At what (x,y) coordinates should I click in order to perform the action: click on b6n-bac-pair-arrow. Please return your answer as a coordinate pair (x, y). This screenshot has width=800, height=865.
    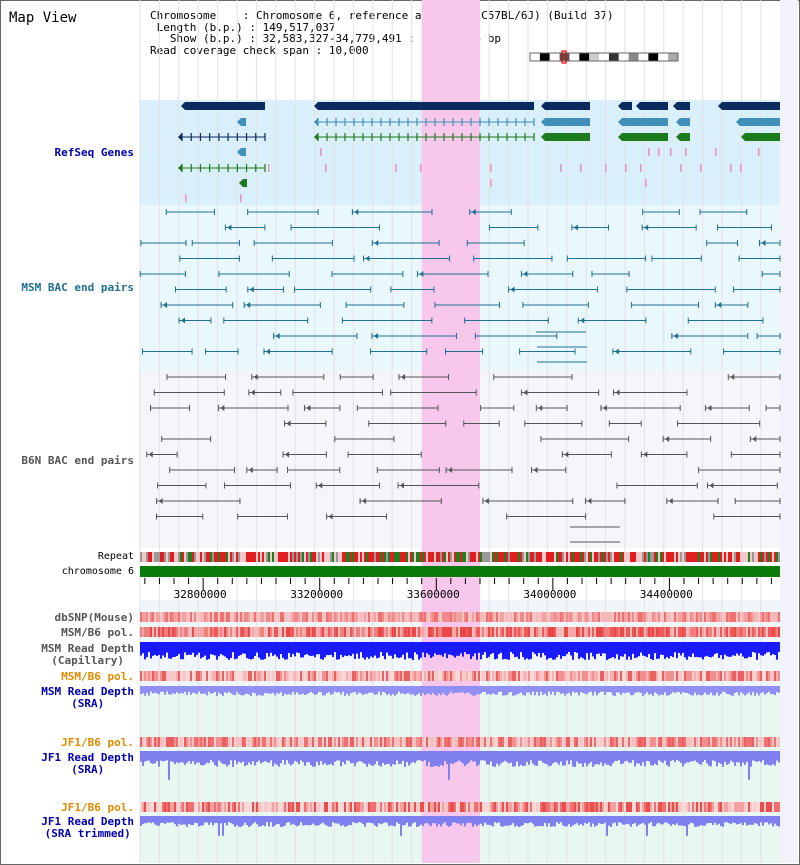
    Looking at the image, I should click on (401, 485).